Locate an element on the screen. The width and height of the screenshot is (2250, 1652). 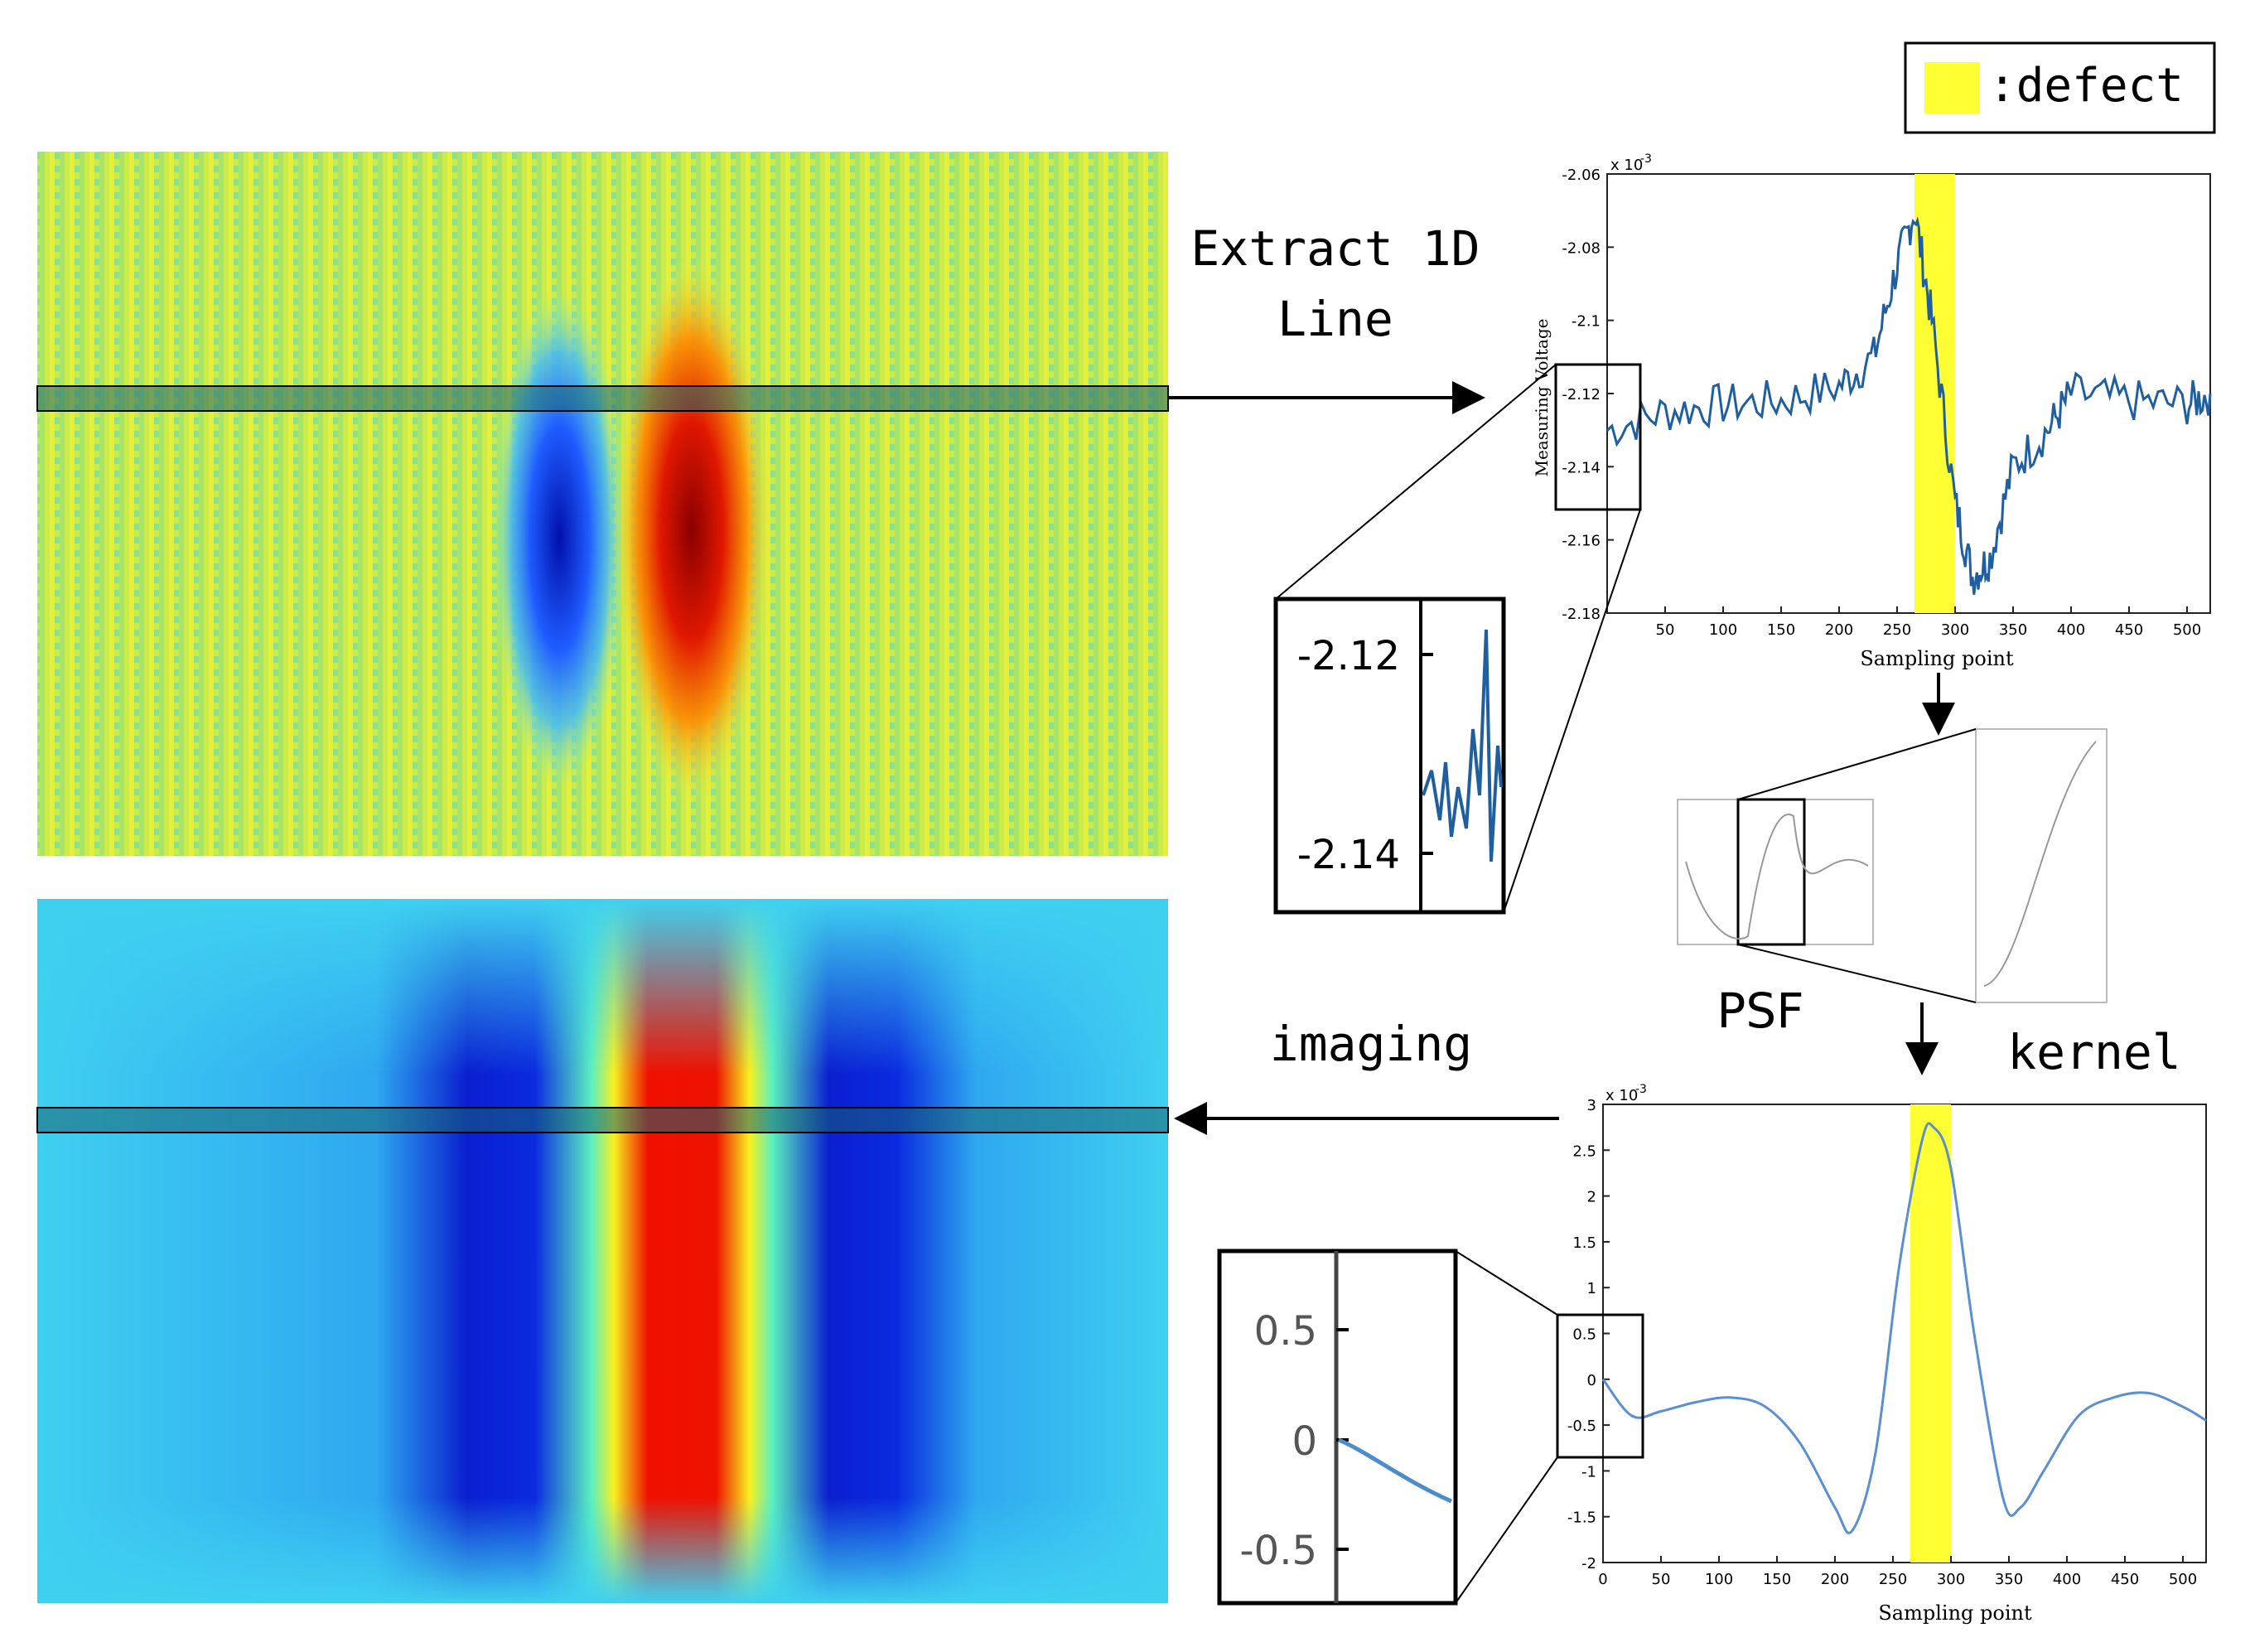
top-ytick-label: -2.18 is located at coordinates (1581, 614).